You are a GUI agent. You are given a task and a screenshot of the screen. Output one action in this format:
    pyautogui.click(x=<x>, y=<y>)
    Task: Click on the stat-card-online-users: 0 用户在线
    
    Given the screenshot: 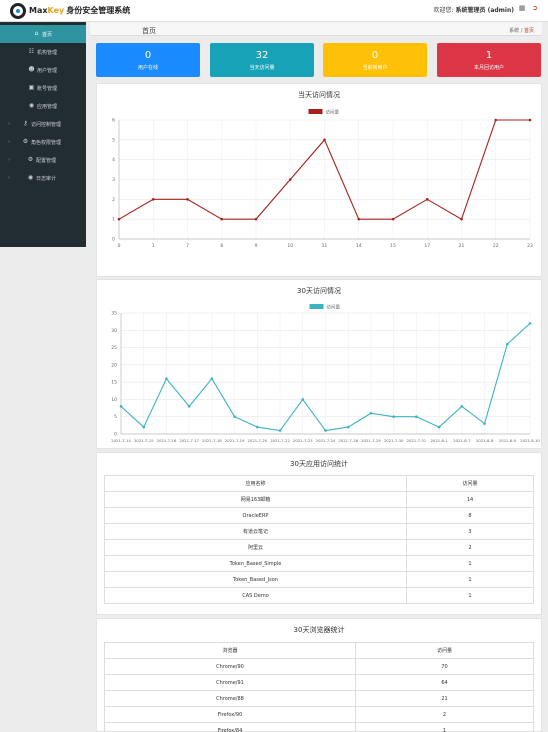 What is the action you would take?
    pyautogui.click(x=148, y=60)
    